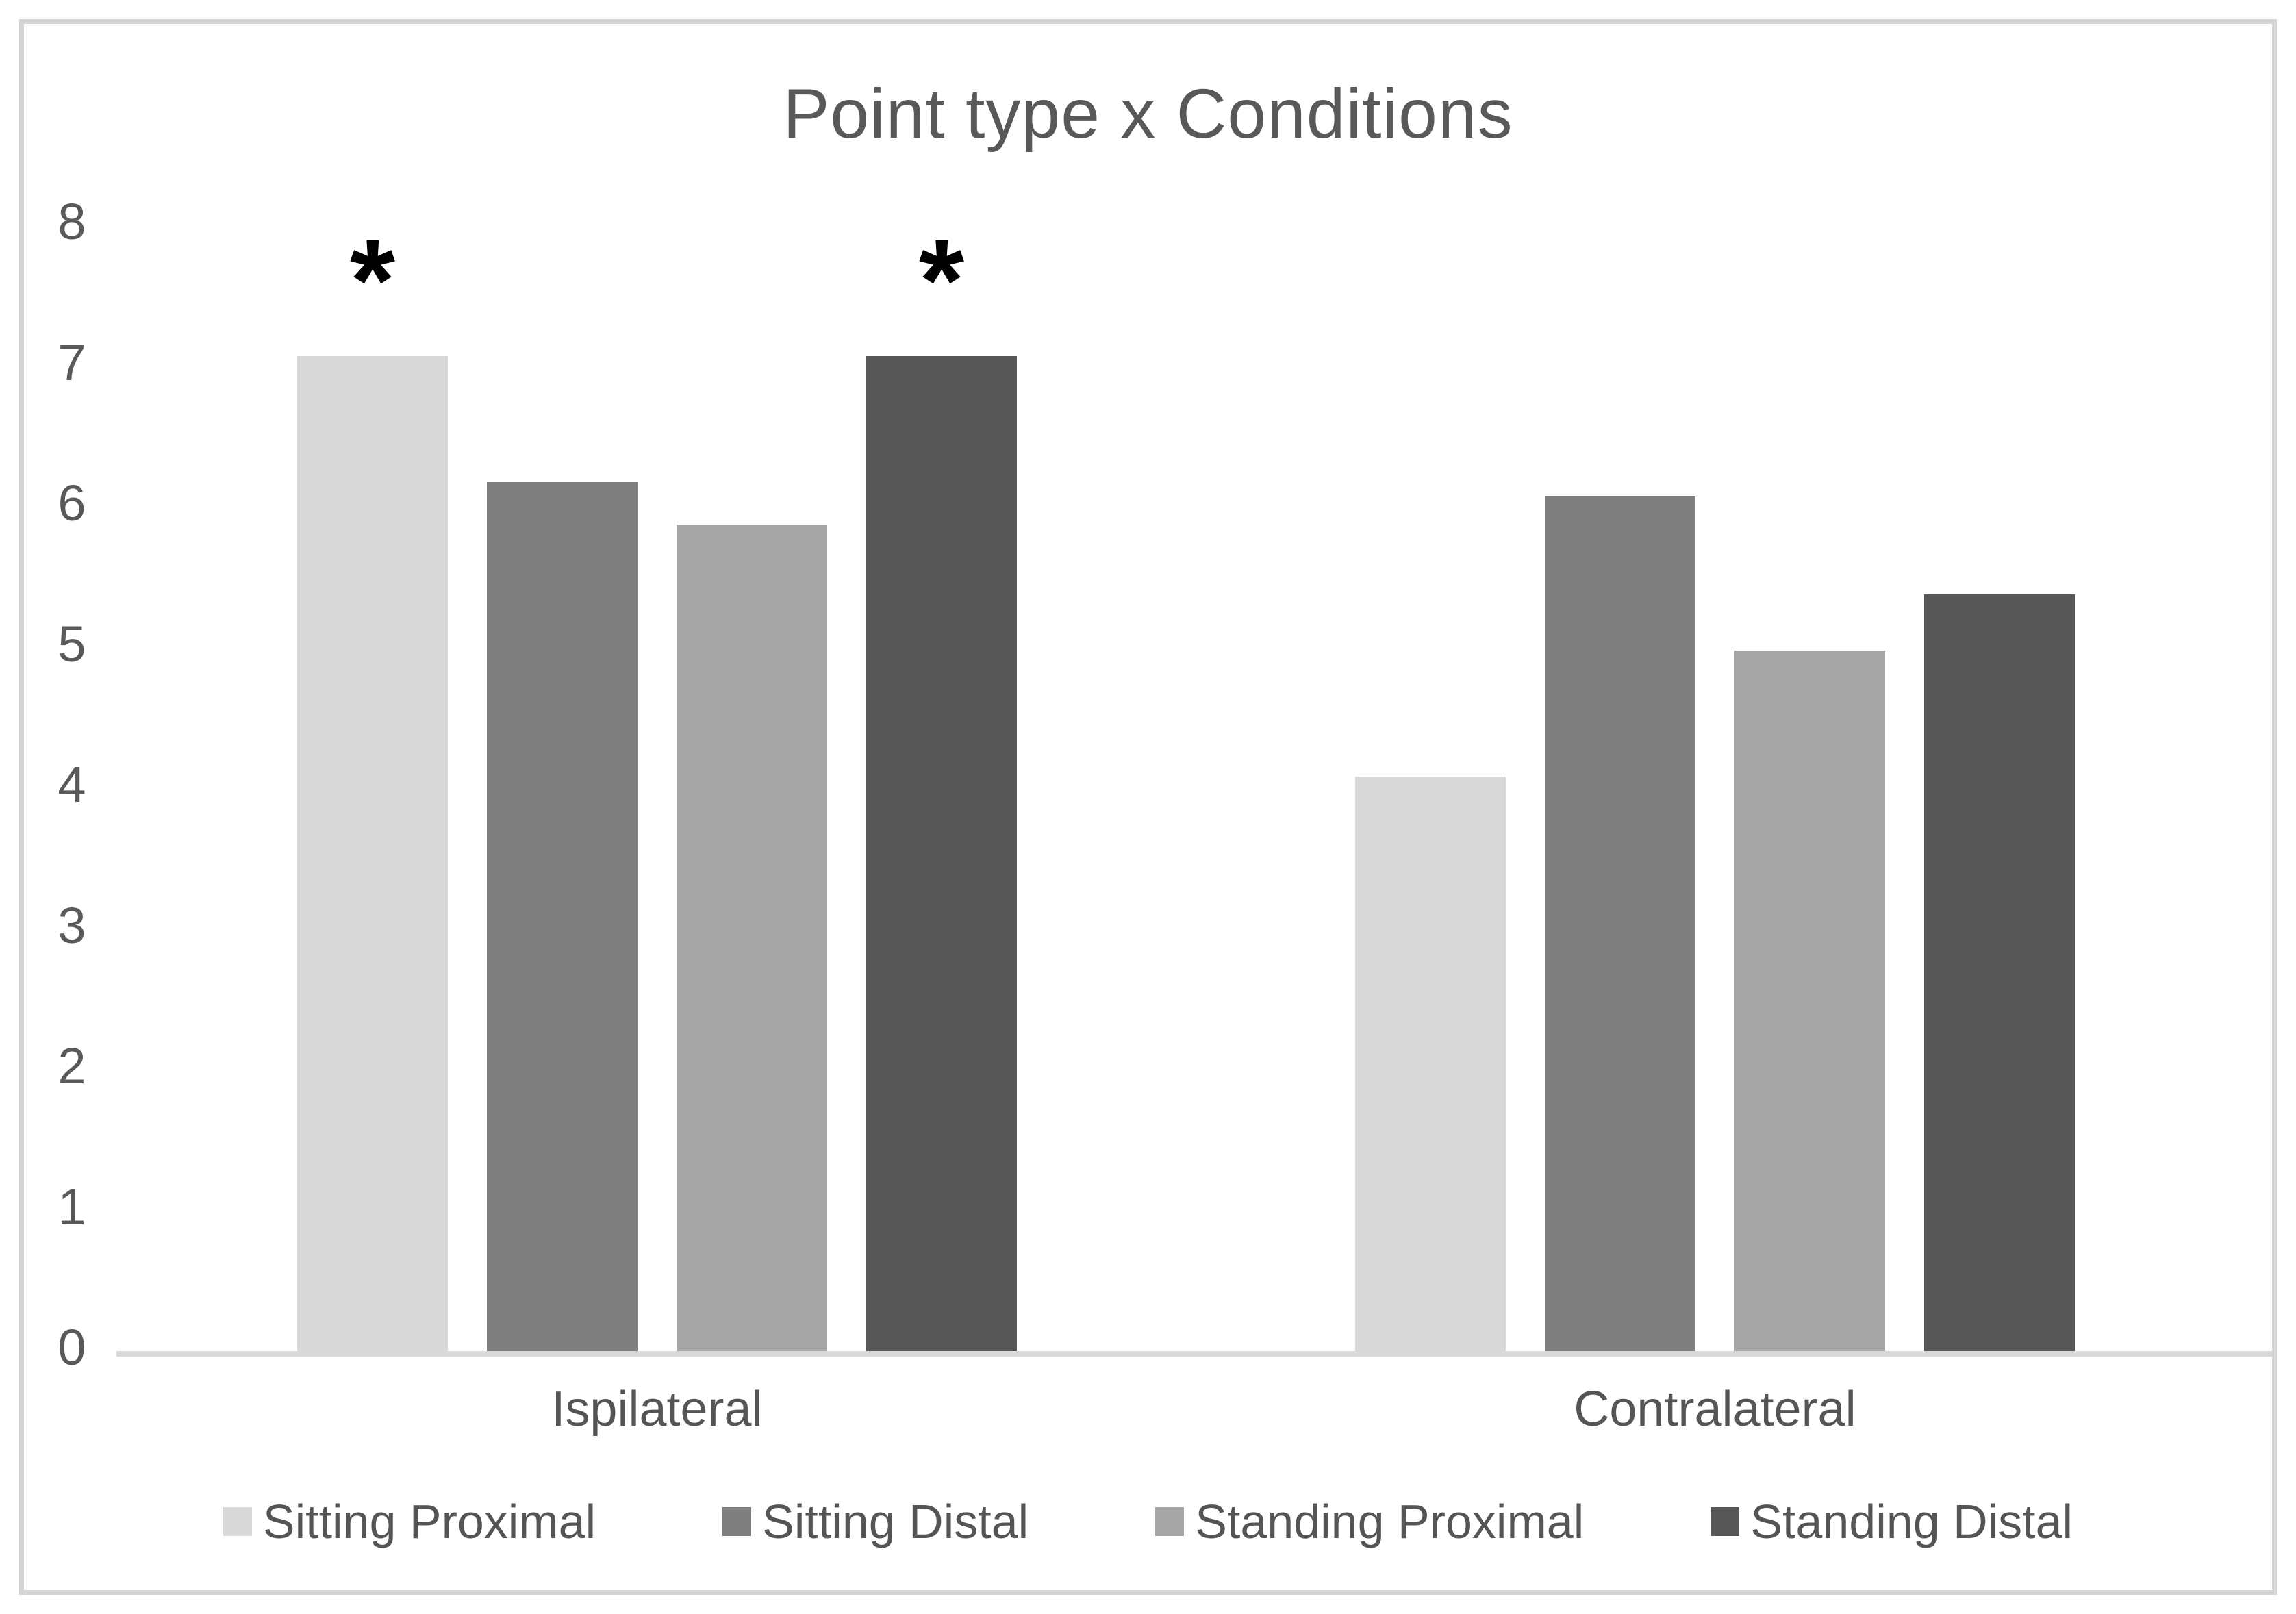  Describe the element at coordinates (1620, 923) in the screenshot. I see `bar-sitting-distal-contralateral` at that location.